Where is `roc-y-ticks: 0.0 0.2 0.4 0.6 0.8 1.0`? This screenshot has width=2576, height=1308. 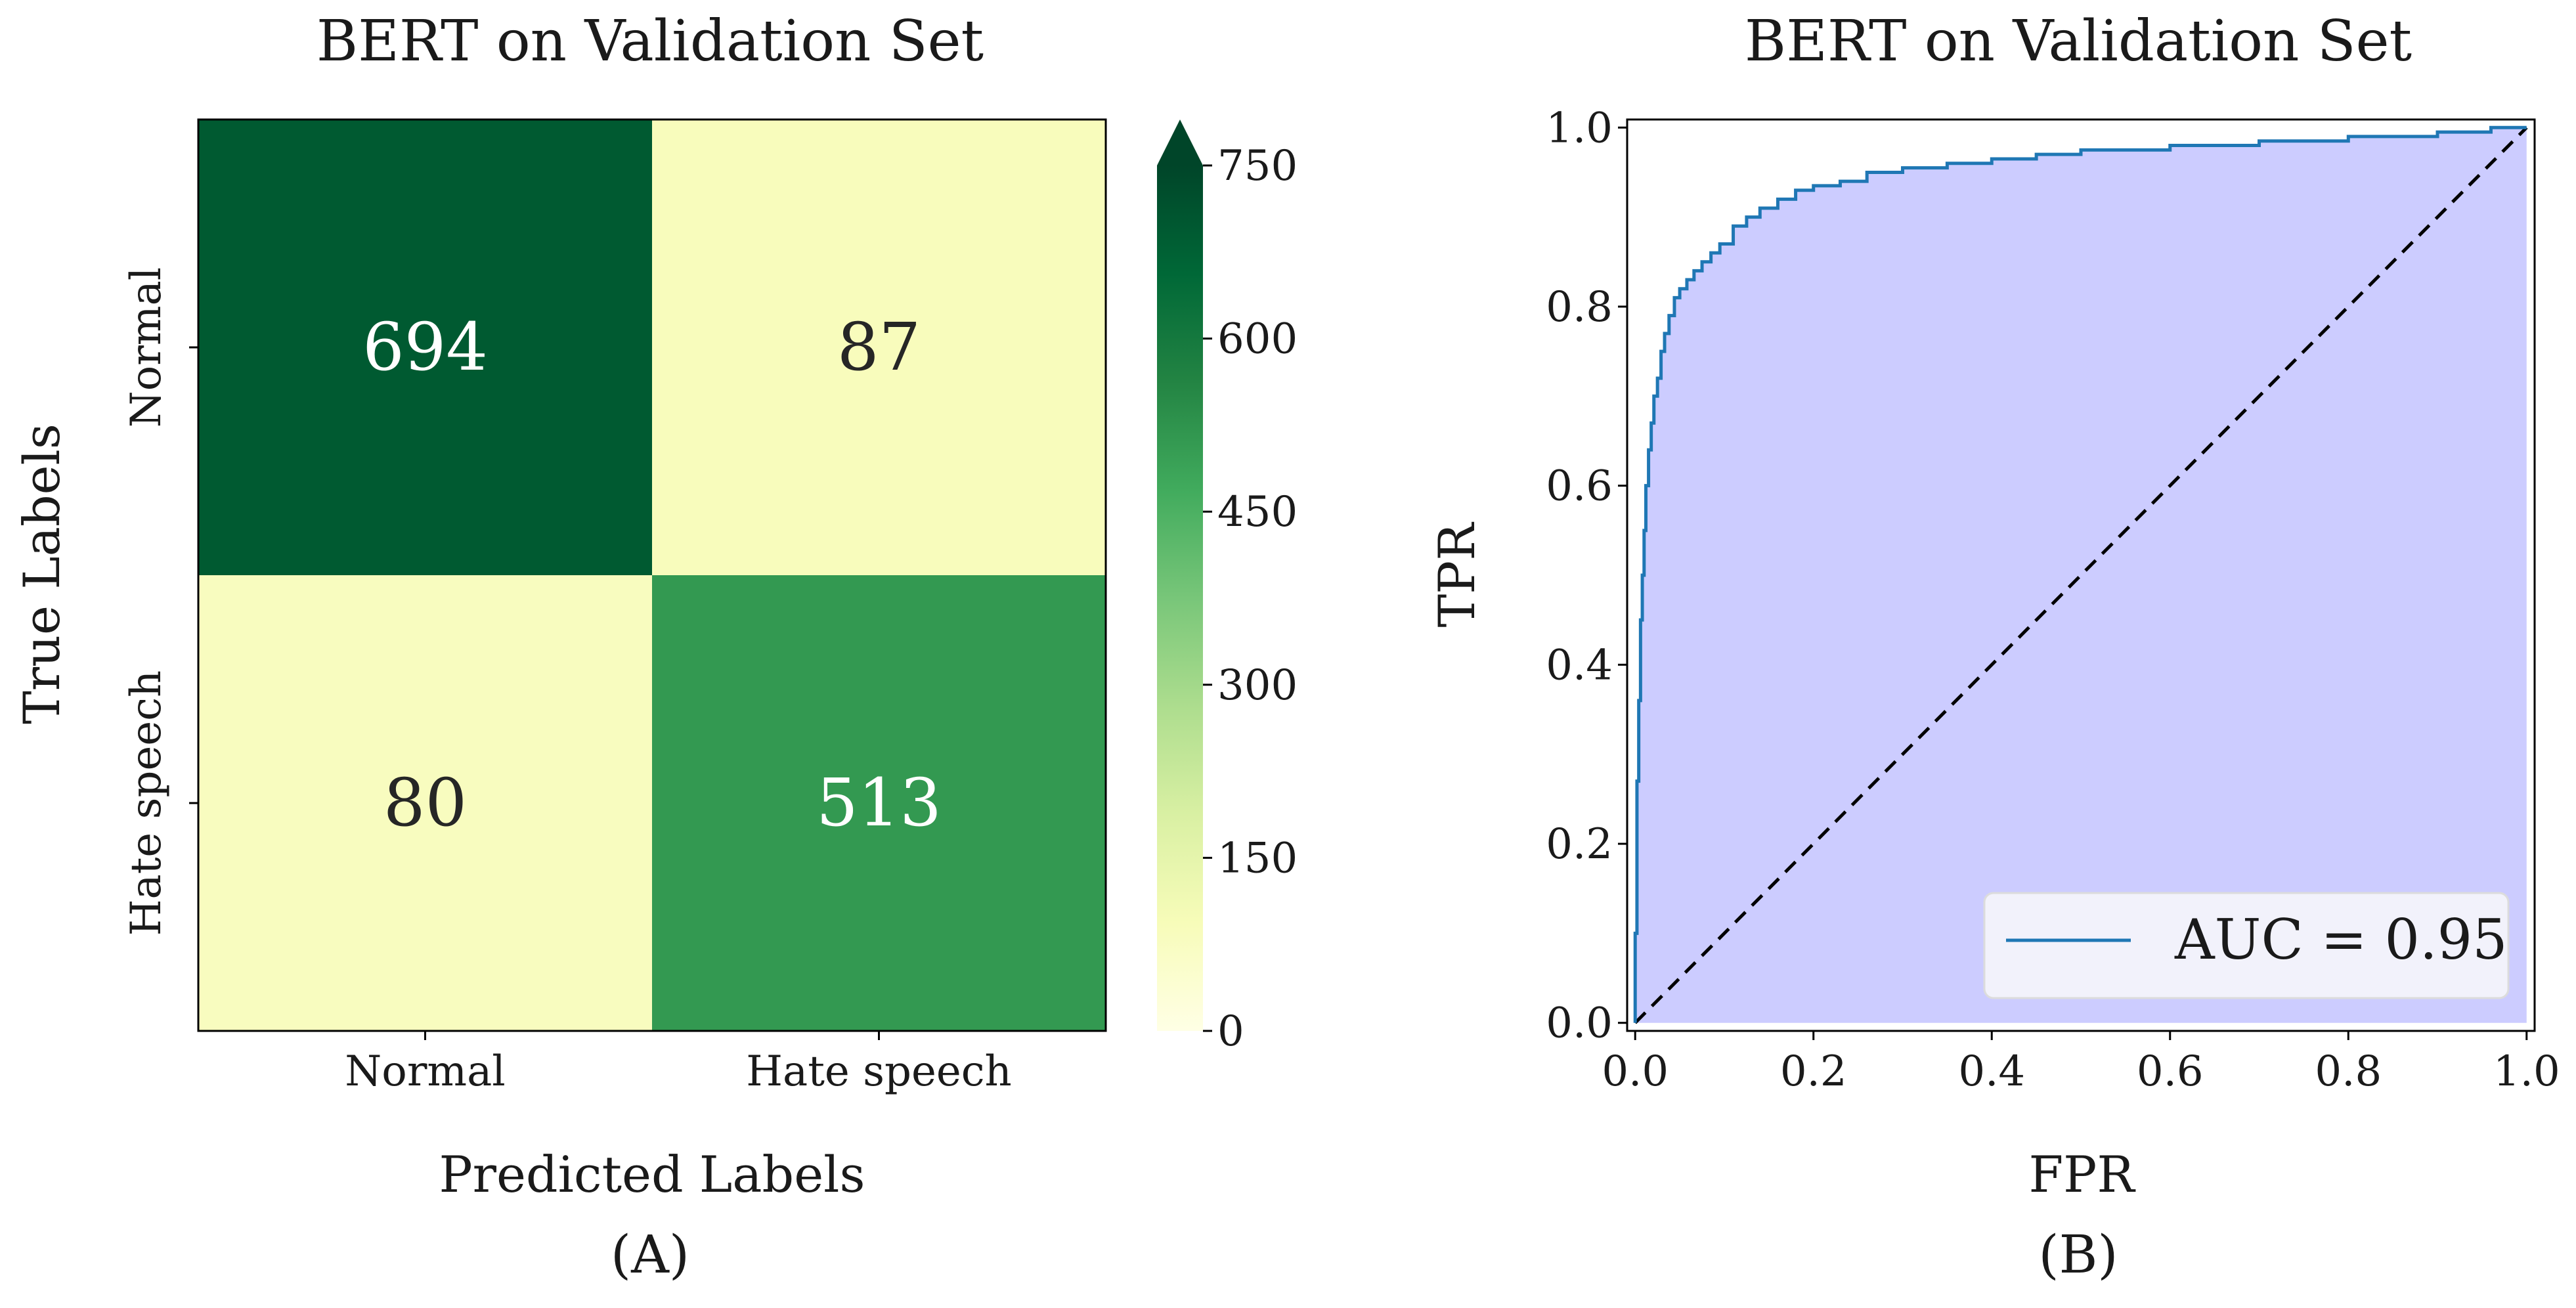 roc-y-ticks: 0.0 0.2 0.4 0.6 0.8 1.0 is located at coordinates (1586, 576).